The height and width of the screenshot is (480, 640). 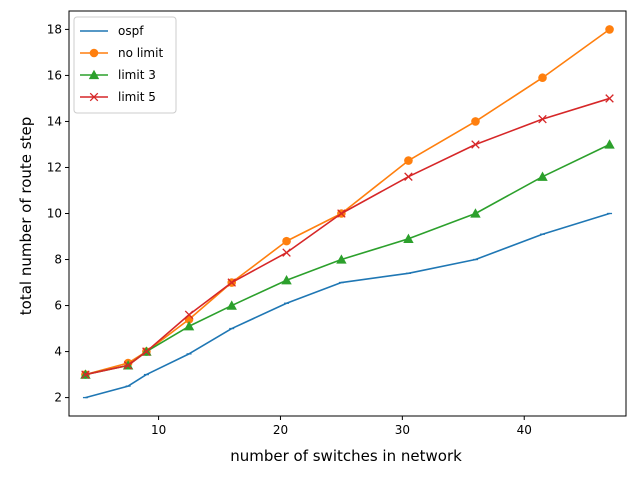 What do you see at coordinates (402, 430) in the screenshot?
I see `x-tick-label: 30` at bounding box center [402, 430].